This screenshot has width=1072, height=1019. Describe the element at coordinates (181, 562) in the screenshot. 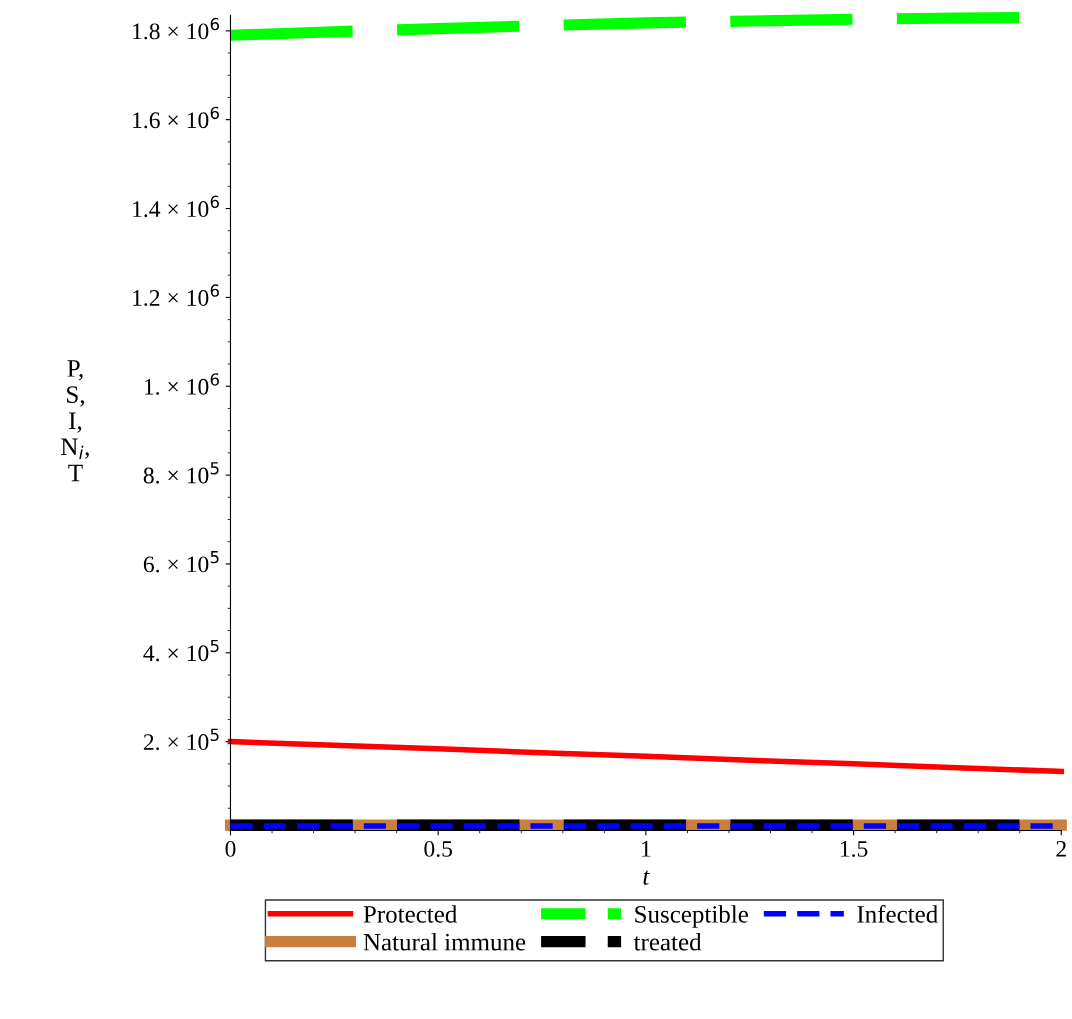

I see `y-tick-label: 6. × 10$^{5}$` at that location.